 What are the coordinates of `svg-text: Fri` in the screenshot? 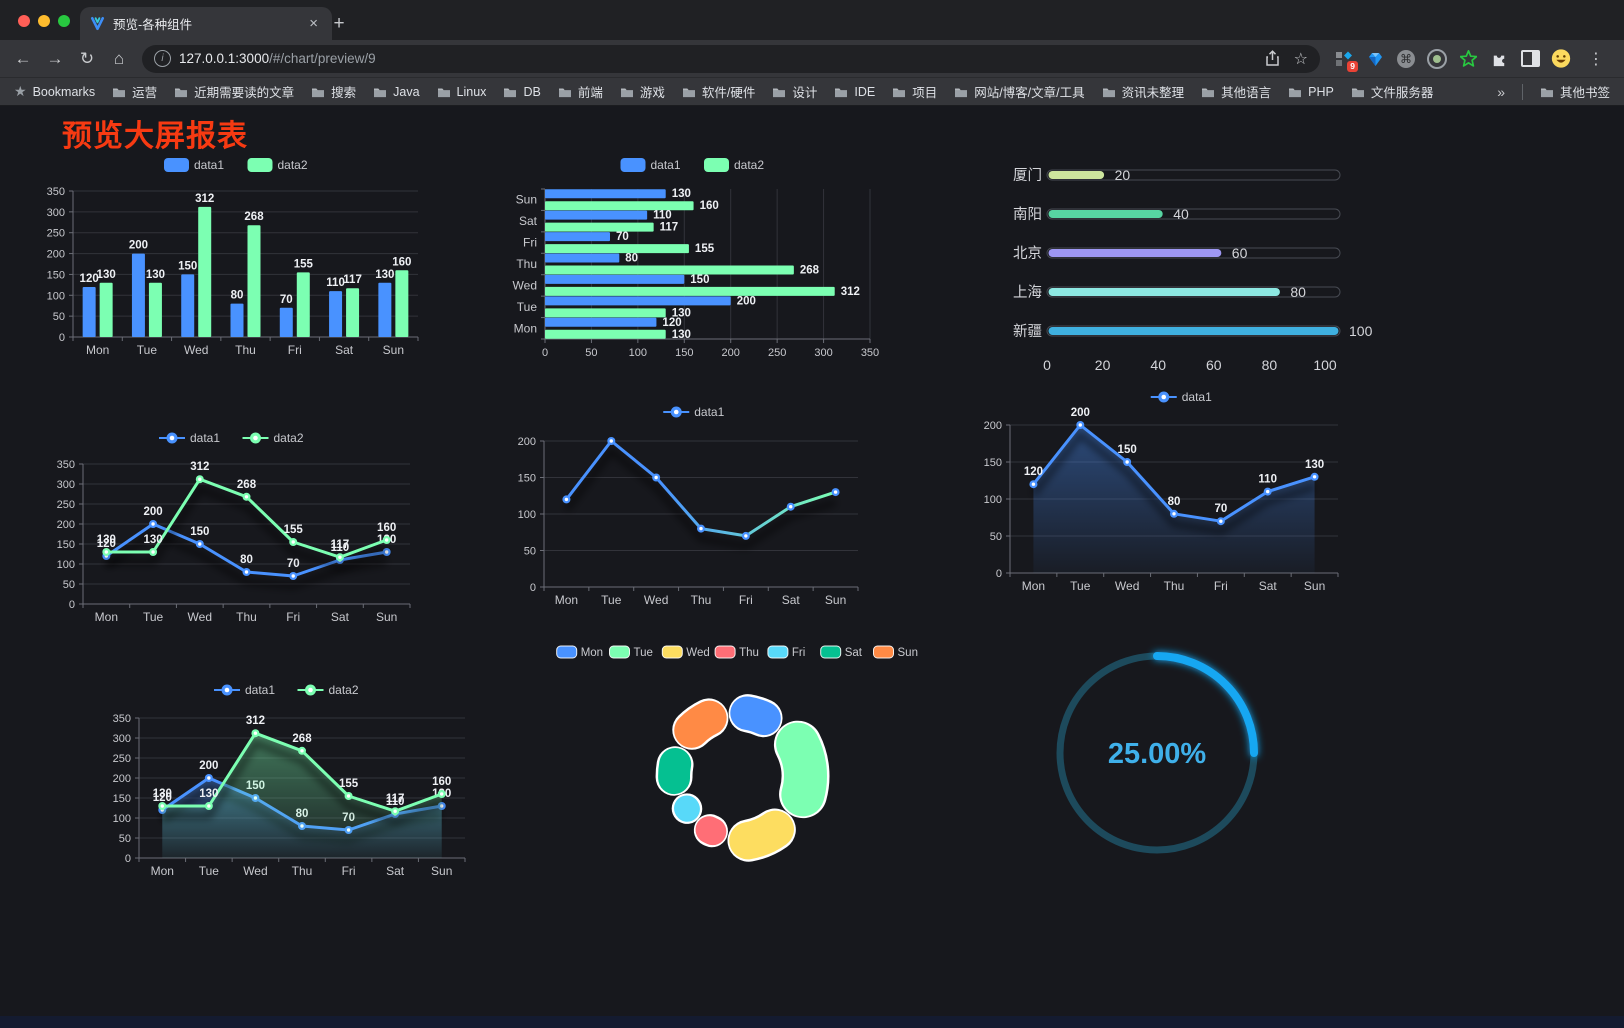 It's located at (349, 871).